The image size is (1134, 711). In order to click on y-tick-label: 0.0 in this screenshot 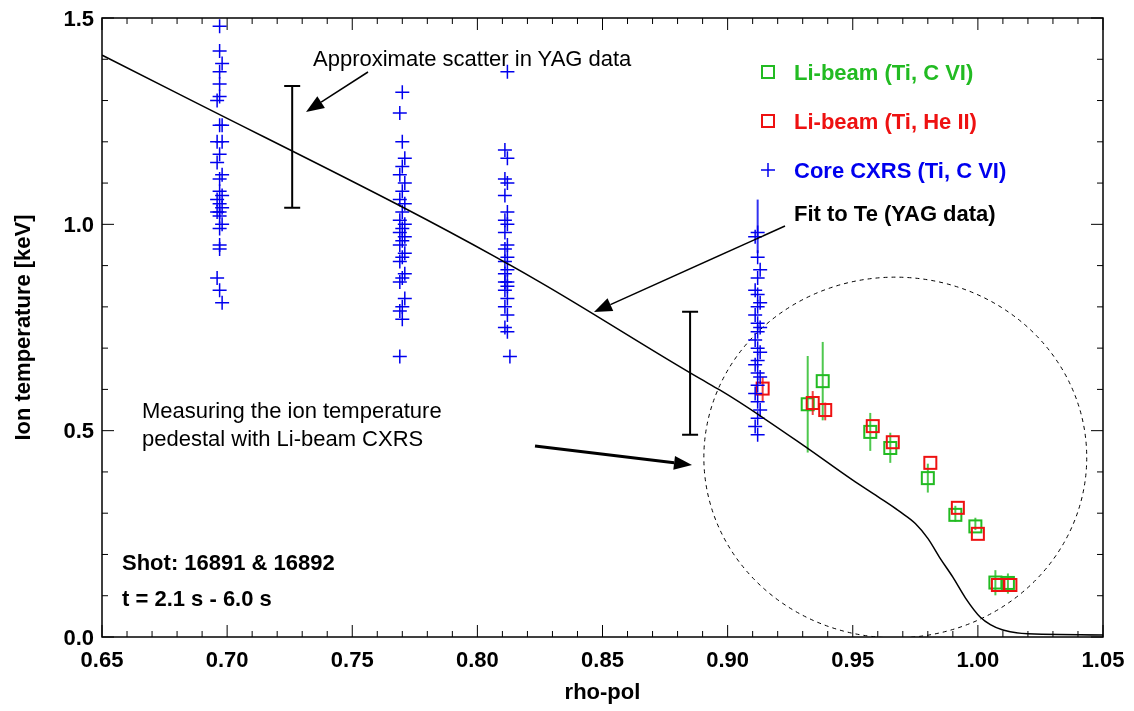, I will do `click(78, 637)`.